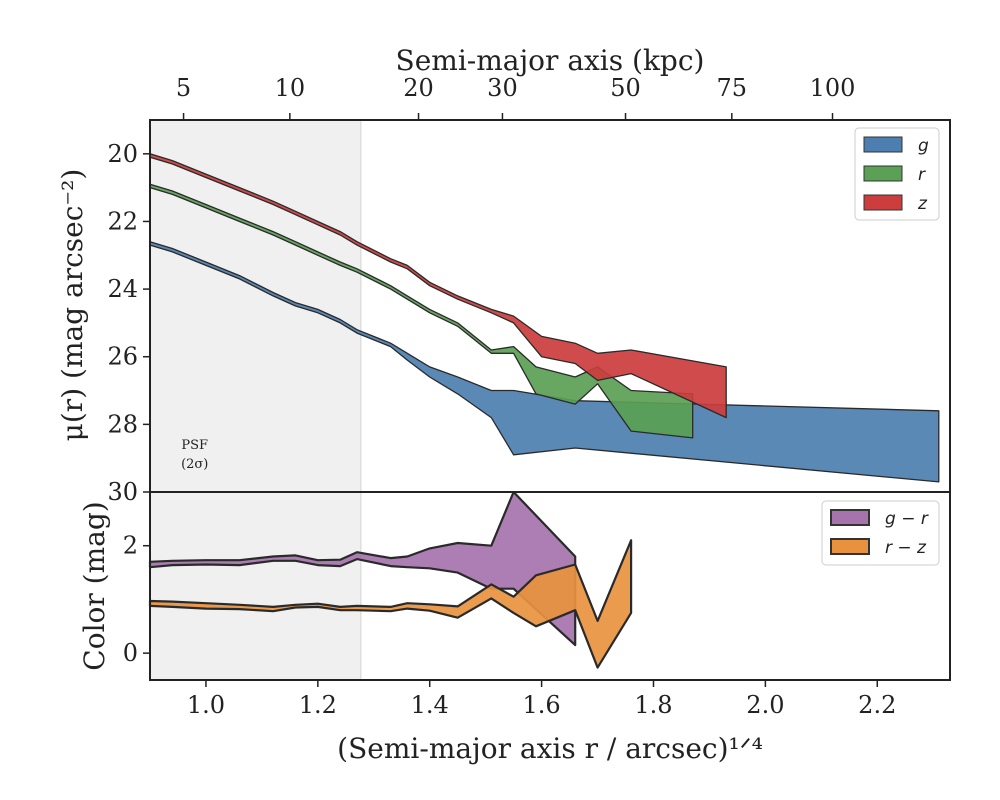  I want to click on legend-swatch-r-minus-z, so click(850, 546).